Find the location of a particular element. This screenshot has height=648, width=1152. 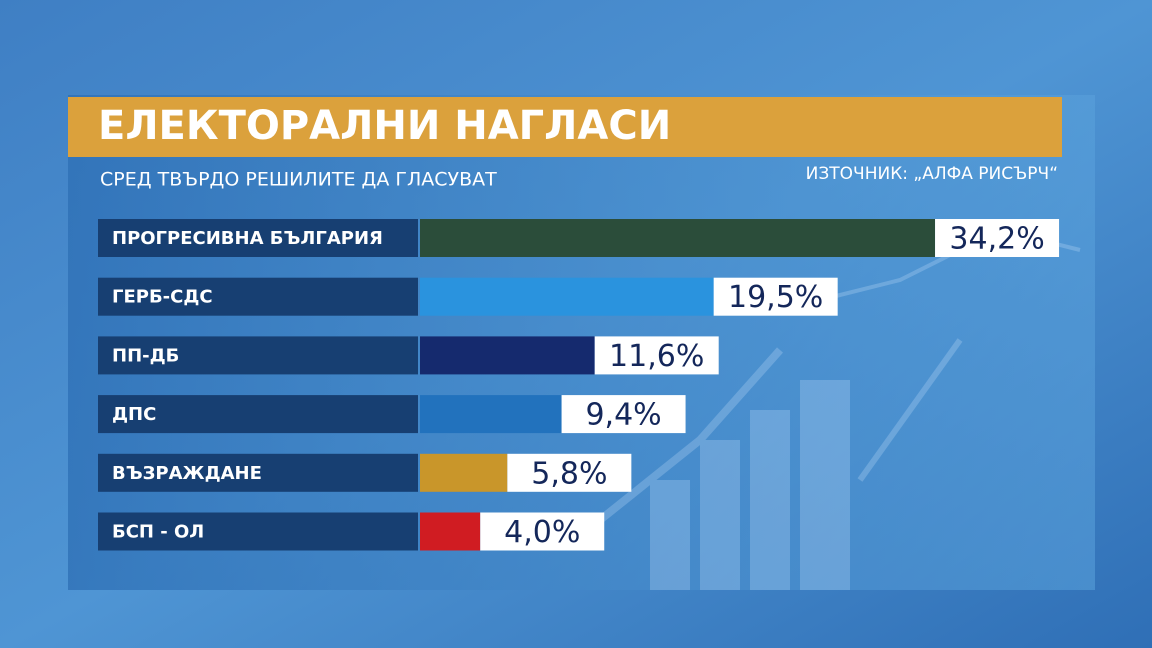

value-label: 9,4% is located at coordinates (623, 415).